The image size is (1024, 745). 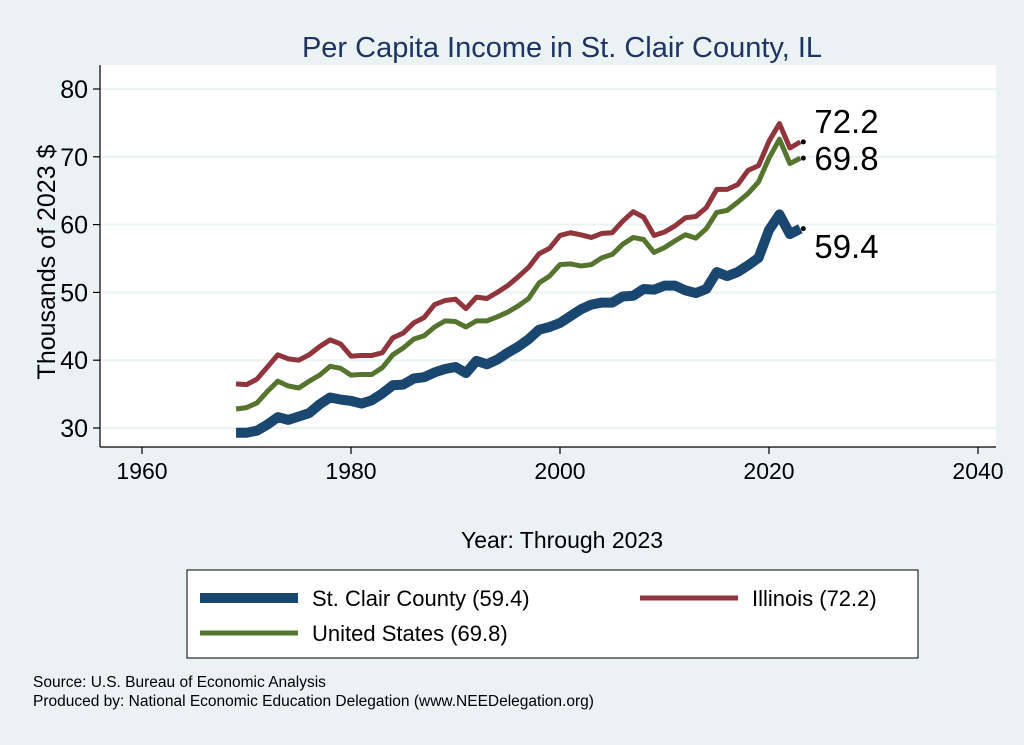 What do you see at coordinates (977, 471) in the screenshot?
I see `x-tick-label: 2040` at bounding box center [977, 471].